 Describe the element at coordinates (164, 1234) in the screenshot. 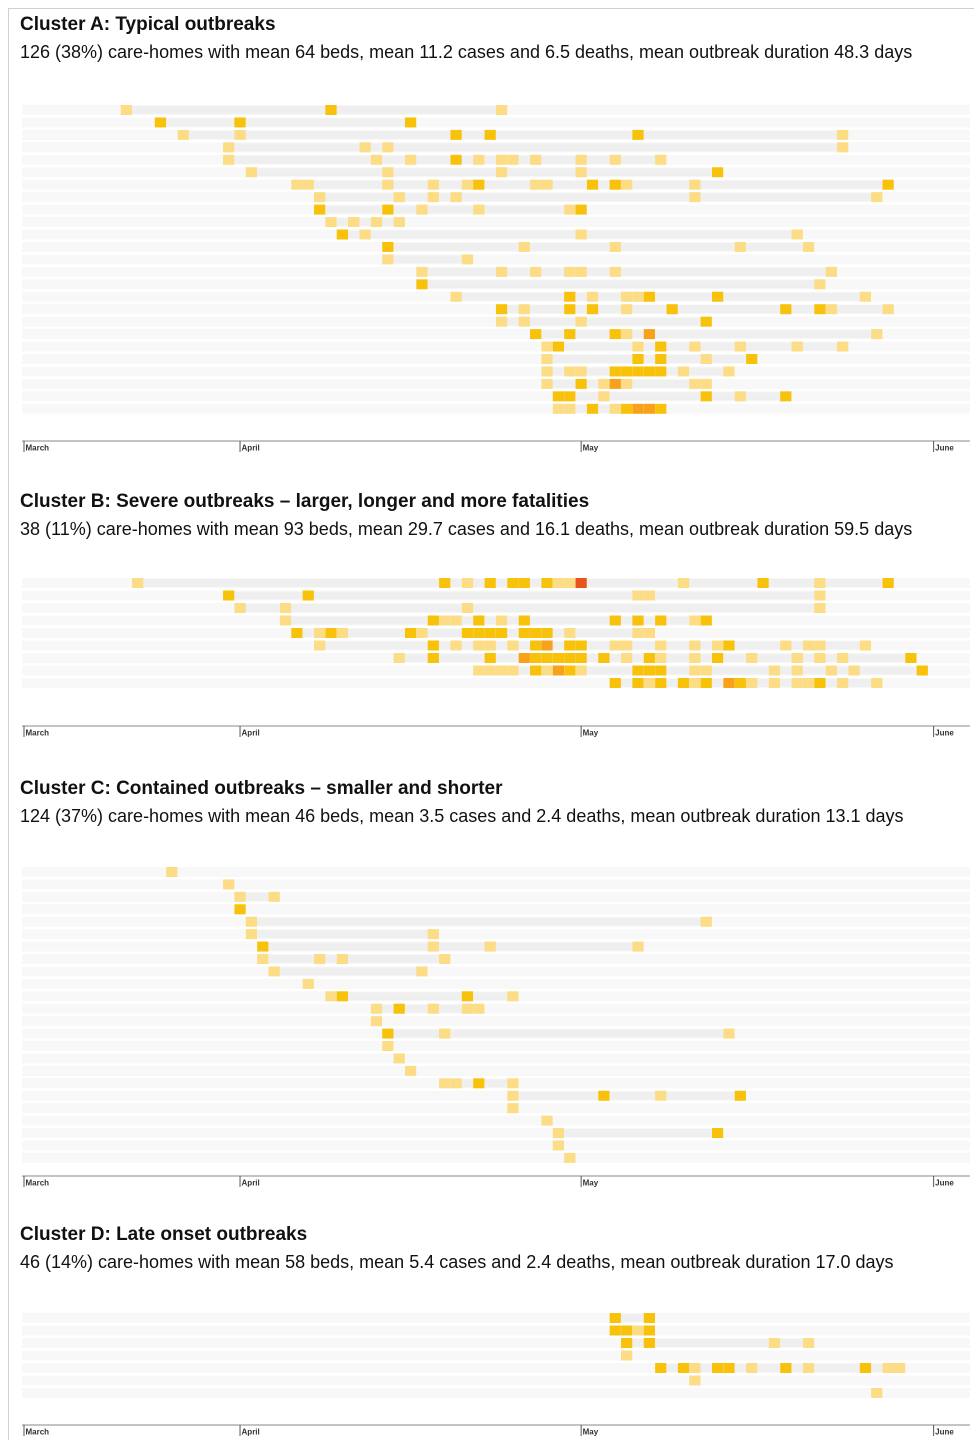

I see `panel-title: Cluster D: Late onset outbreaks` at that location.